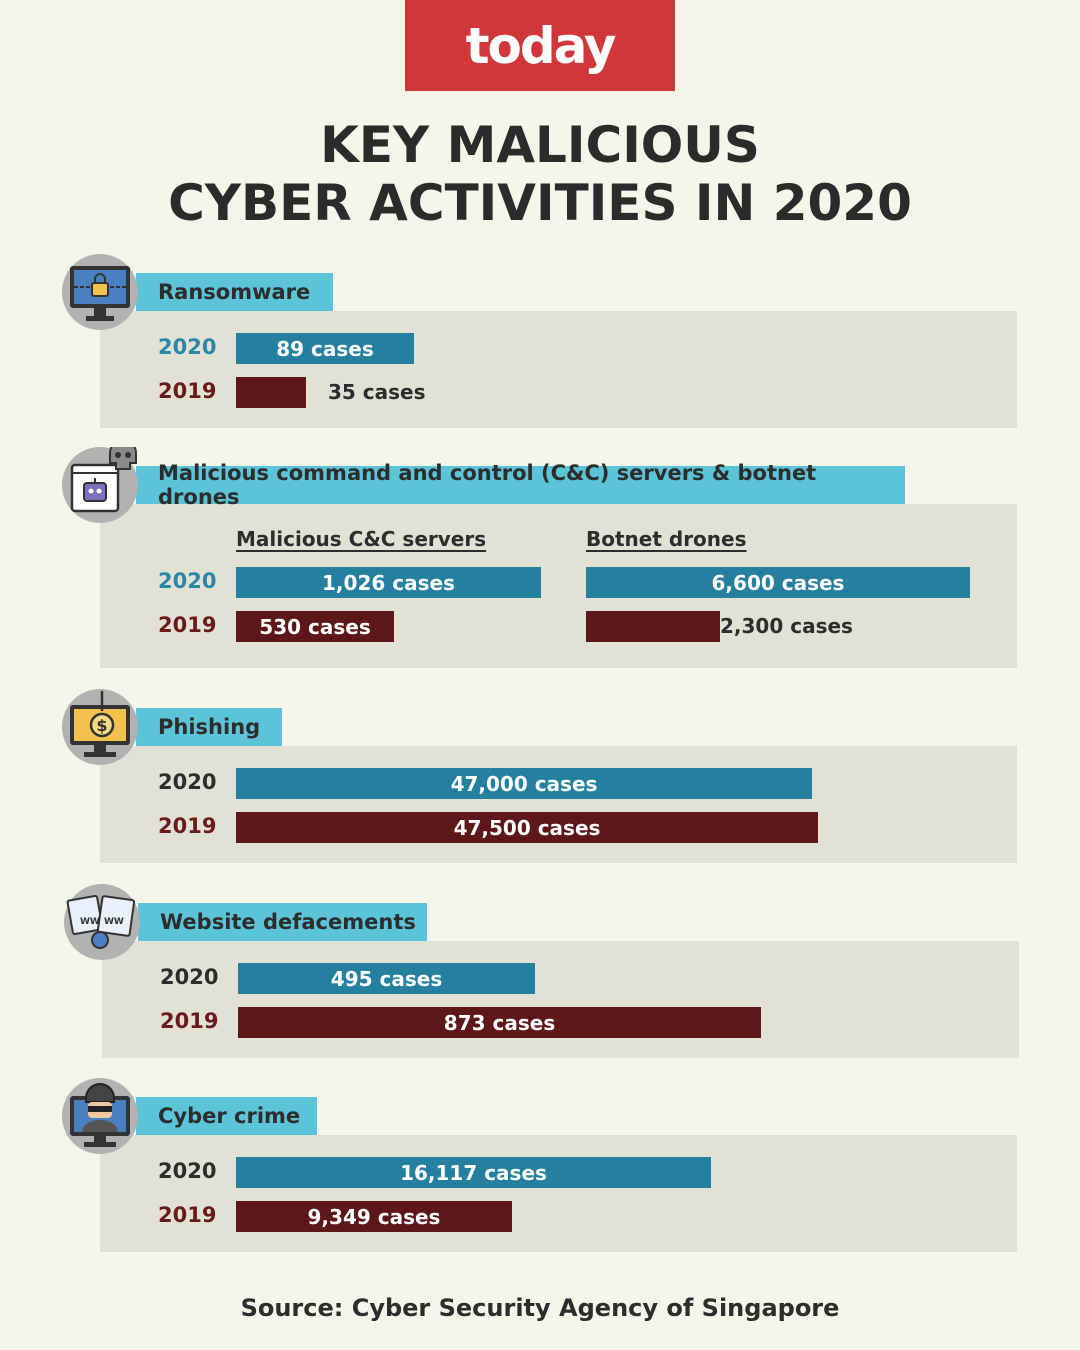 This screenshot has height=1350, width=1080. Describe the element at coordinates (102, 922) in the screenshot. I see `broken-www-icon: WW WW` at that location.